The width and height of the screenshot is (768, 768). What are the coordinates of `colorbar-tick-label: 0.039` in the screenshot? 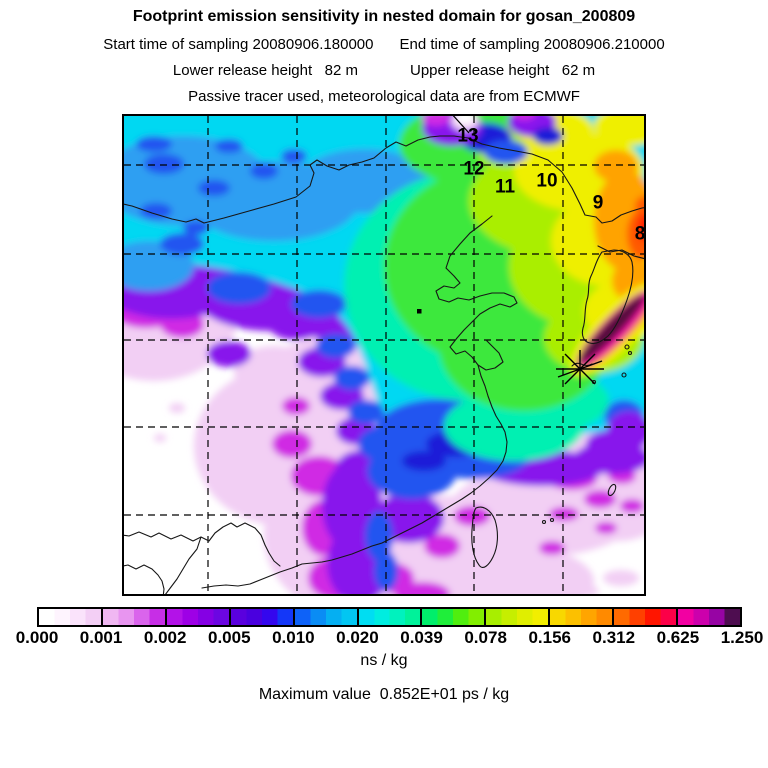 It's located at (421, 637).